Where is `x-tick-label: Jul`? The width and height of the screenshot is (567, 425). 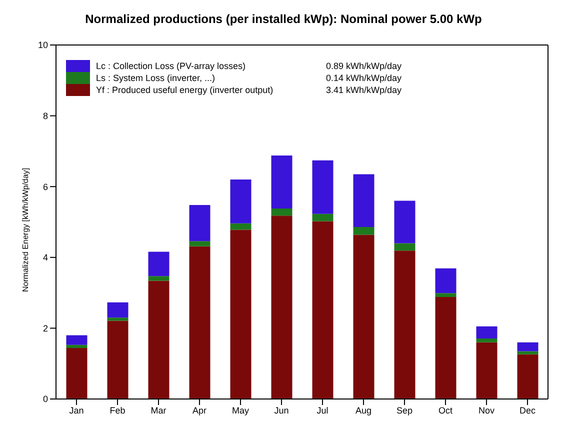 x-tick-label: Jul is located at coordinates (322, 410).